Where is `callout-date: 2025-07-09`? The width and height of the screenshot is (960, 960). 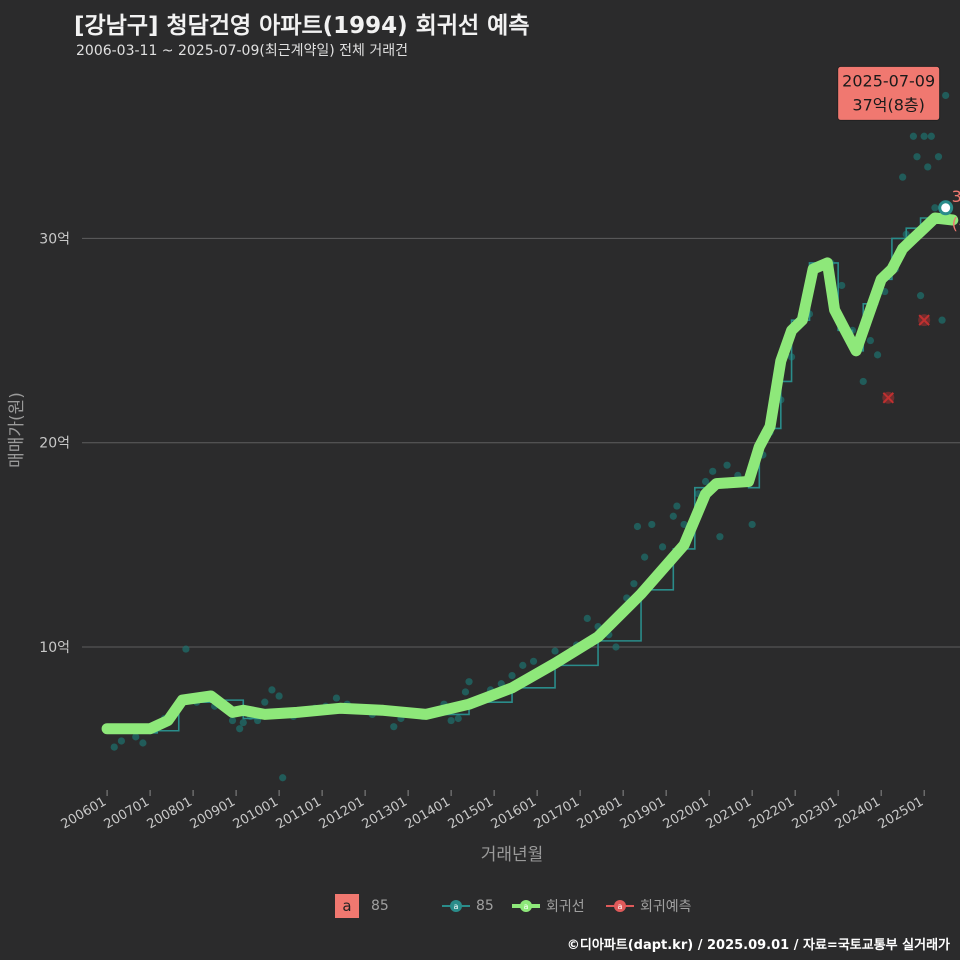
callout-date: 2025-07-09 is located at coordinates (888, 80).